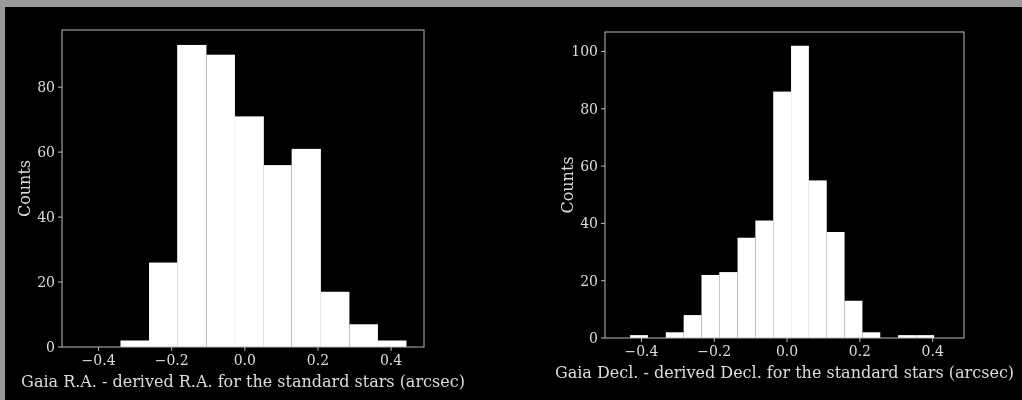 Image resolution: width=1022 pixels, height=400 pixels. What do you see at coordinates (784, 372) in the screenshot?
I see `x-axis-title: Gaia Decl. - derived Decl. for the standard stars (arcsec)` at bounding box center [784, 372].